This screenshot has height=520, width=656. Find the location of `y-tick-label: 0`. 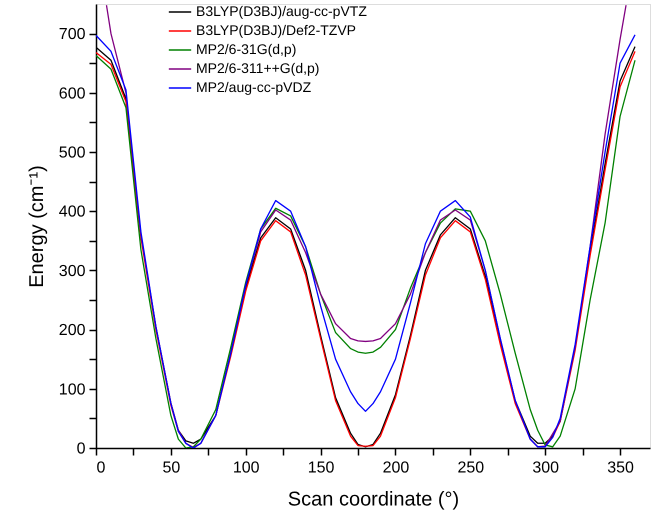

y-tick-label: 0 is located at coordinates (81, 449).